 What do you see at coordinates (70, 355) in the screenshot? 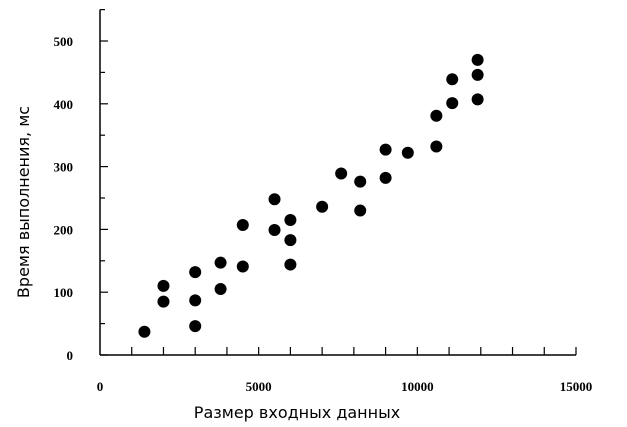
I see `y-tick-label: 0` at bounding box center [70, 355].